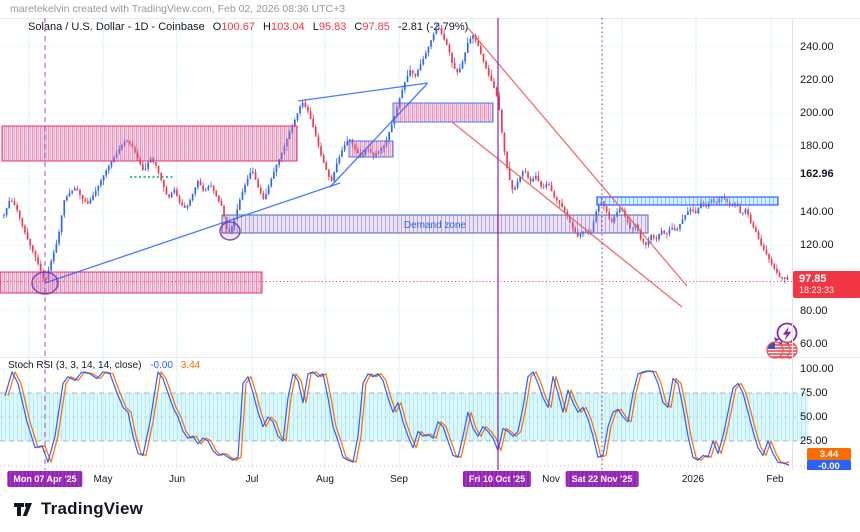 The image size is (860, 532). What do you see at coordinates (817, 80) in the screenshot?
I see `price-axis-label: 220.00` at bounding box center [817, 80].